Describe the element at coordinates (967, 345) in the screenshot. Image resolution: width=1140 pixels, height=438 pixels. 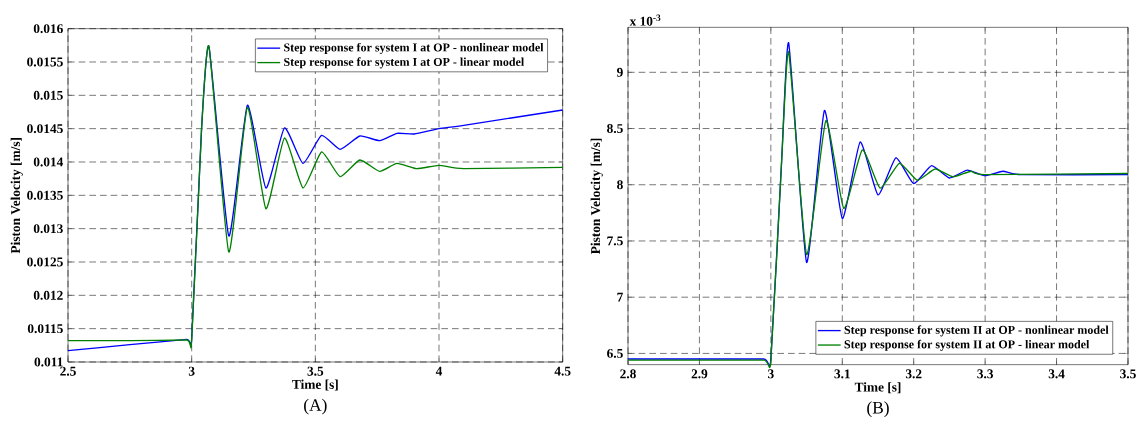
I see `legend-label: Step response for system II at OP - linear model` at that location.